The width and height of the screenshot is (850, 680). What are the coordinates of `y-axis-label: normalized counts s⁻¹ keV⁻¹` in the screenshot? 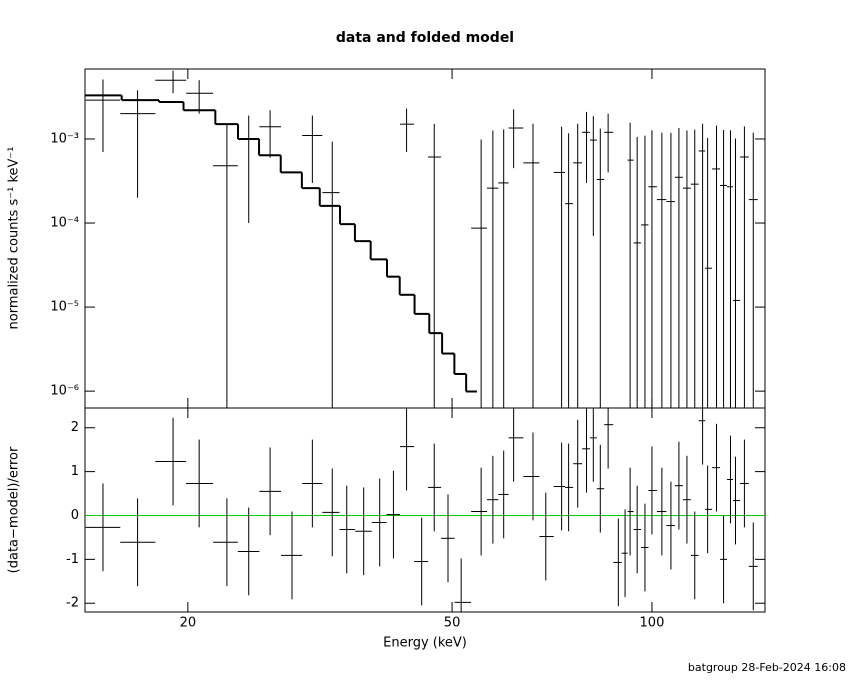 It's located at (14, 238).